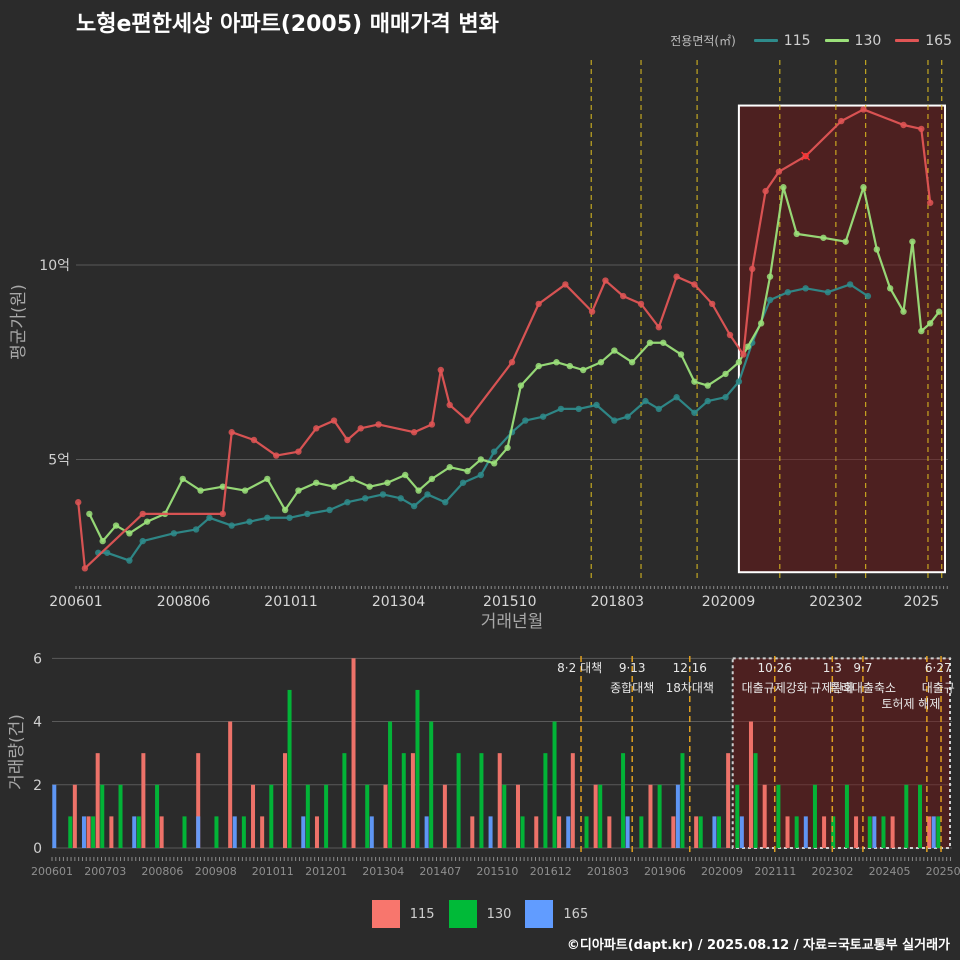  What do you see at coordinates (797, 40) in the screenshot?
I see `legend-top-label-115: 115` at bounding box center [797, 40].